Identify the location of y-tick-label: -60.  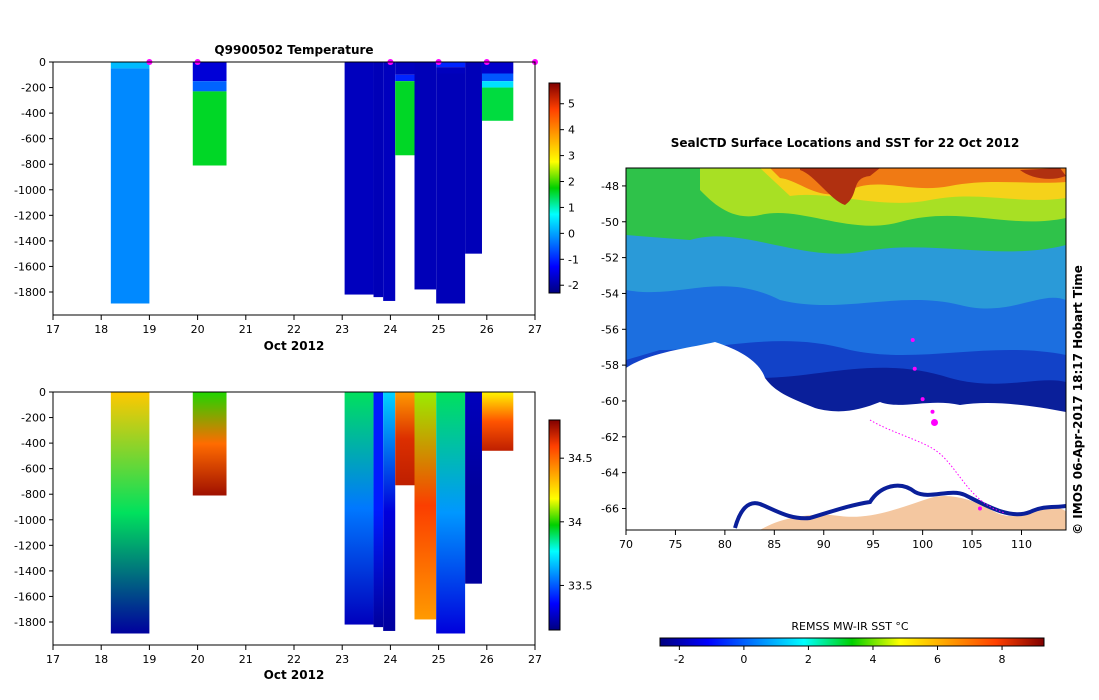
(610, 401).